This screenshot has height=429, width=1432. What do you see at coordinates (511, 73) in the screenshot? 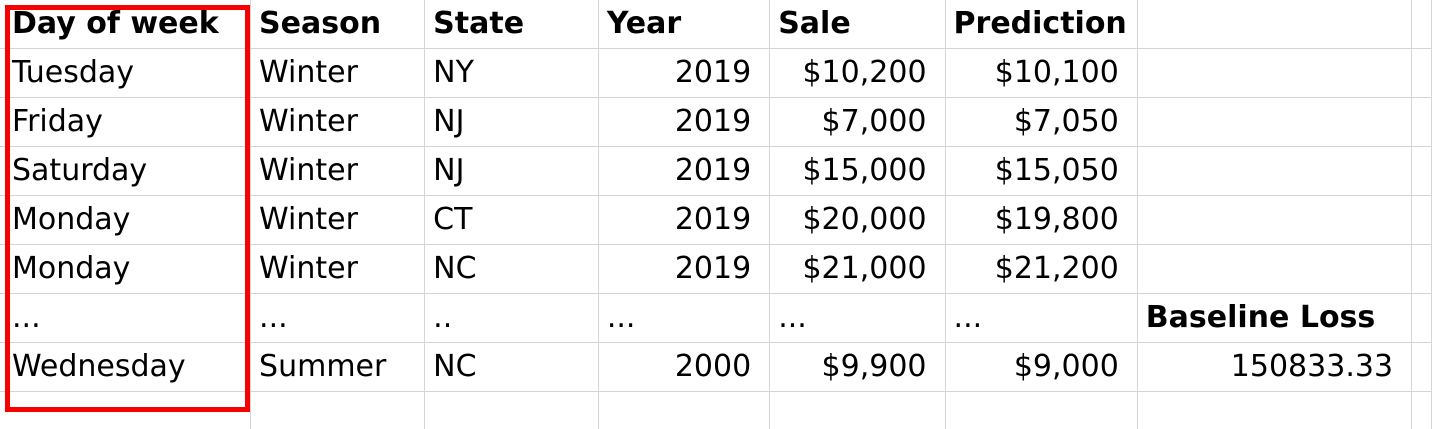
I see `cell-state: NY` at bounding box center [511, 73].